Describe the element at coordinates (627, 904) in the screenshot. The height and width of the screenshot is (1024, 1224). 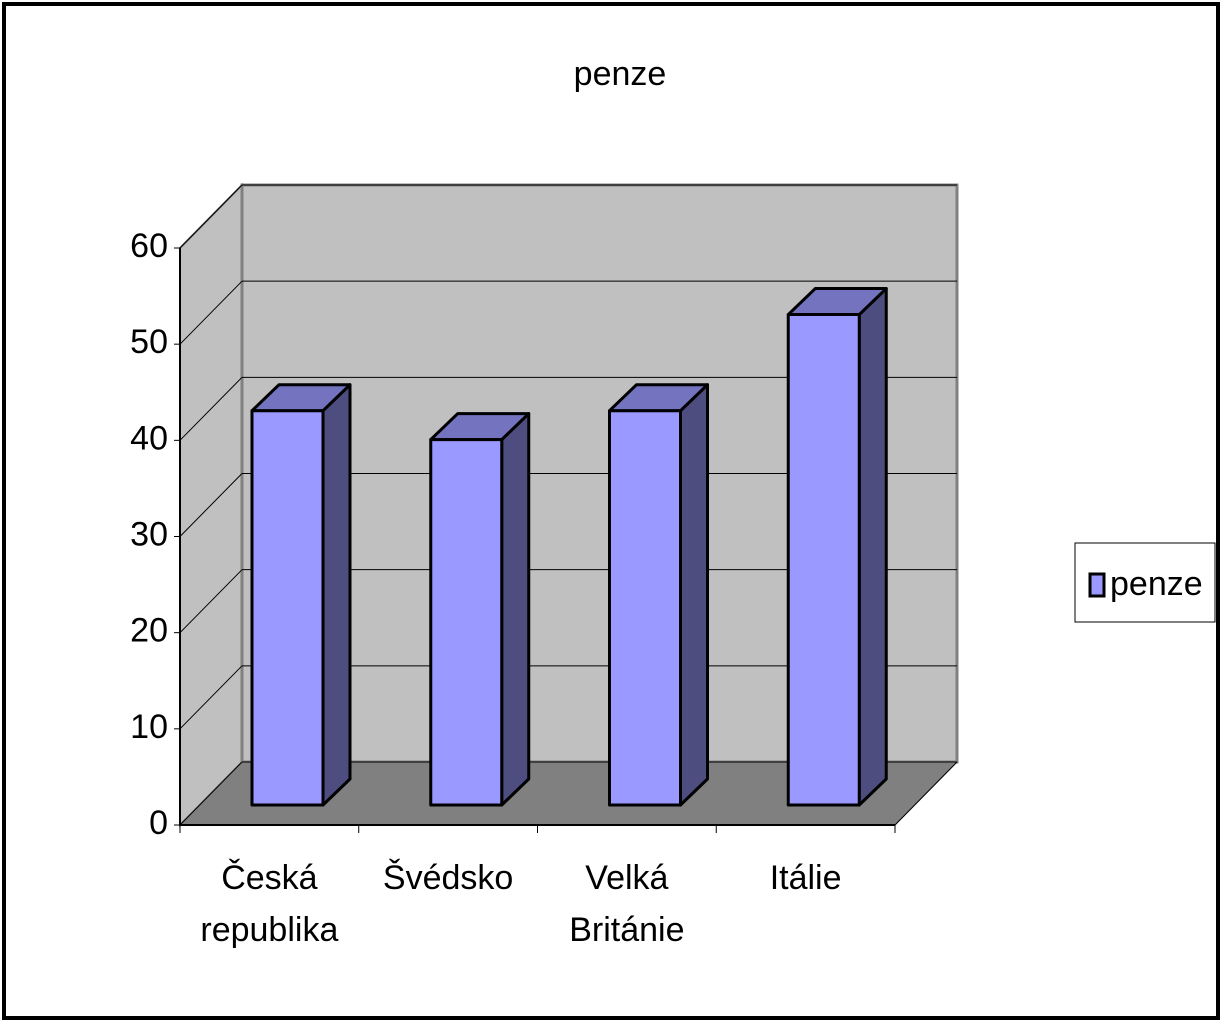
I see `x-tick-label: Velká Británie` at that location.